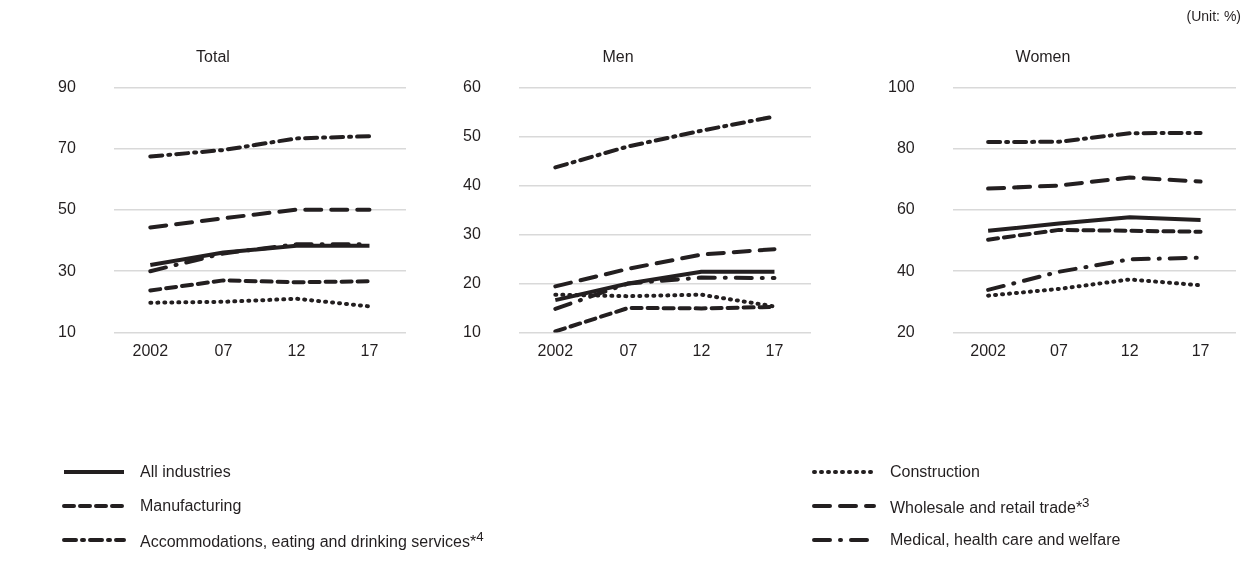 The height and width of the screenshot is (572, 1253). Describe the element at coordinates (618, 57) in the screenshot. I see `chart-title: Men` at that location.